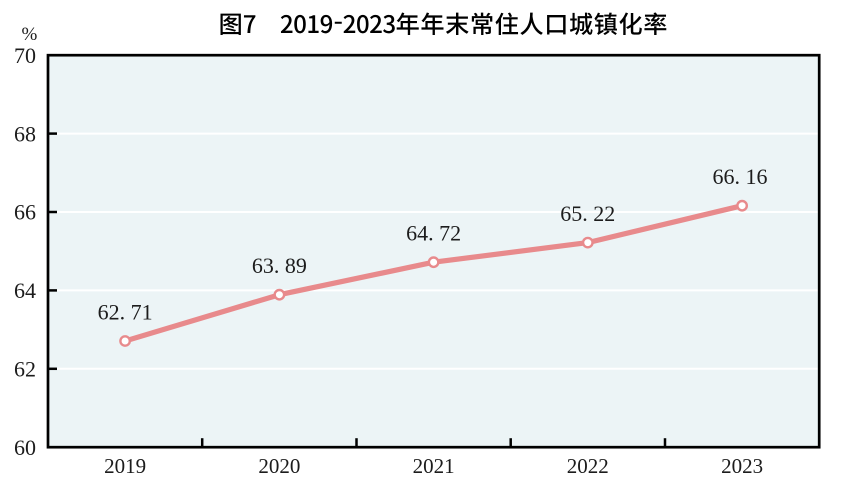  What do you see at coordinates (740, 176) in the screenshot?
I see `svg-text: 66. 16` at bounding box center [740, 176].